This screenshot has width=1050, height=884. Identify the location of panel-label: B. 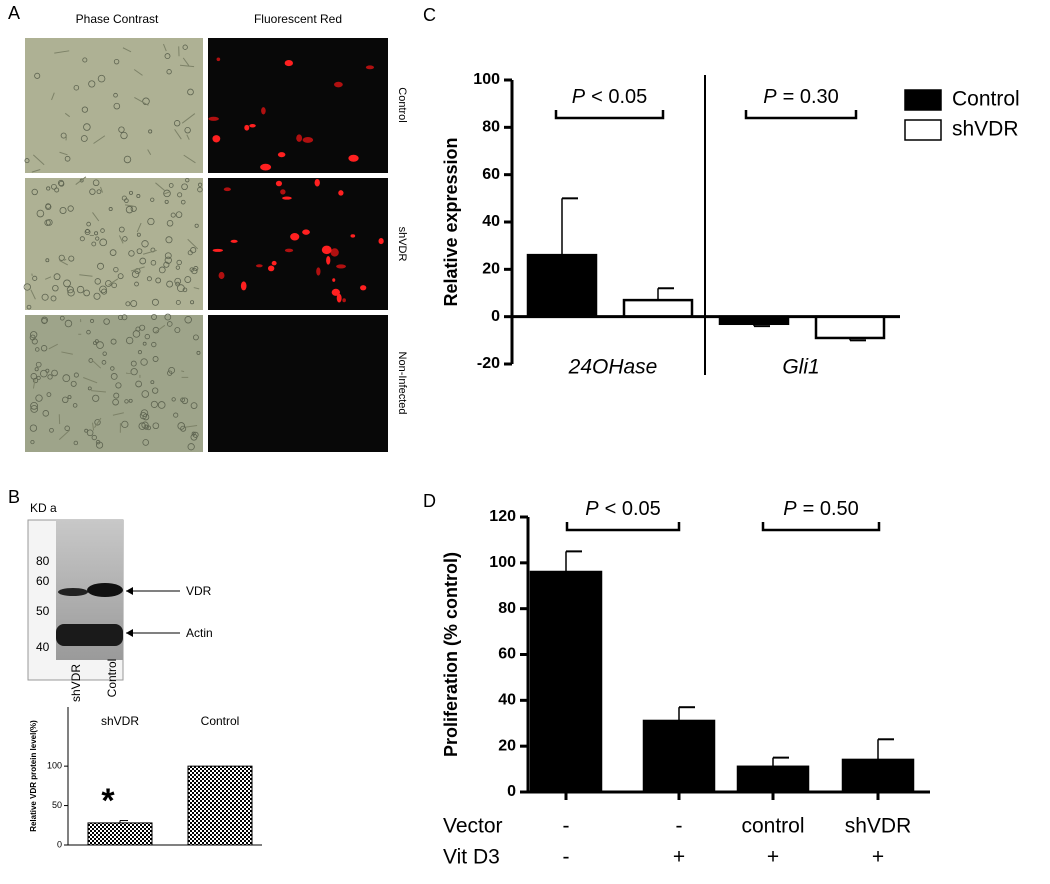
(14, 497).